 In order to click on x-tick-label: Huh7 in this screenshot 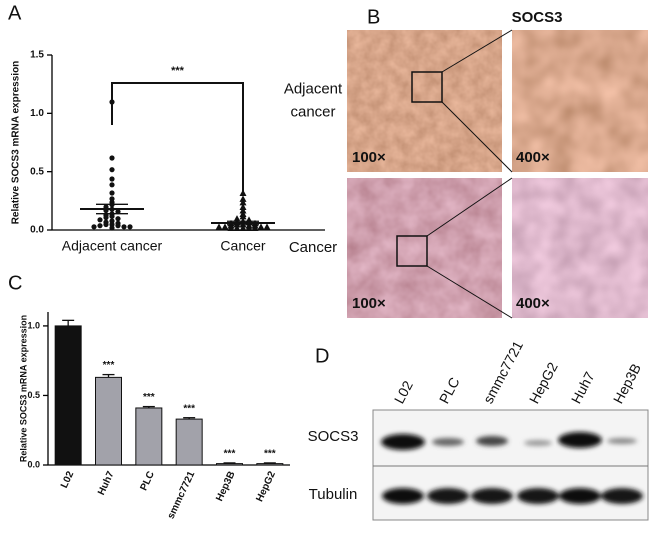, I will do `click(106, 483)`.